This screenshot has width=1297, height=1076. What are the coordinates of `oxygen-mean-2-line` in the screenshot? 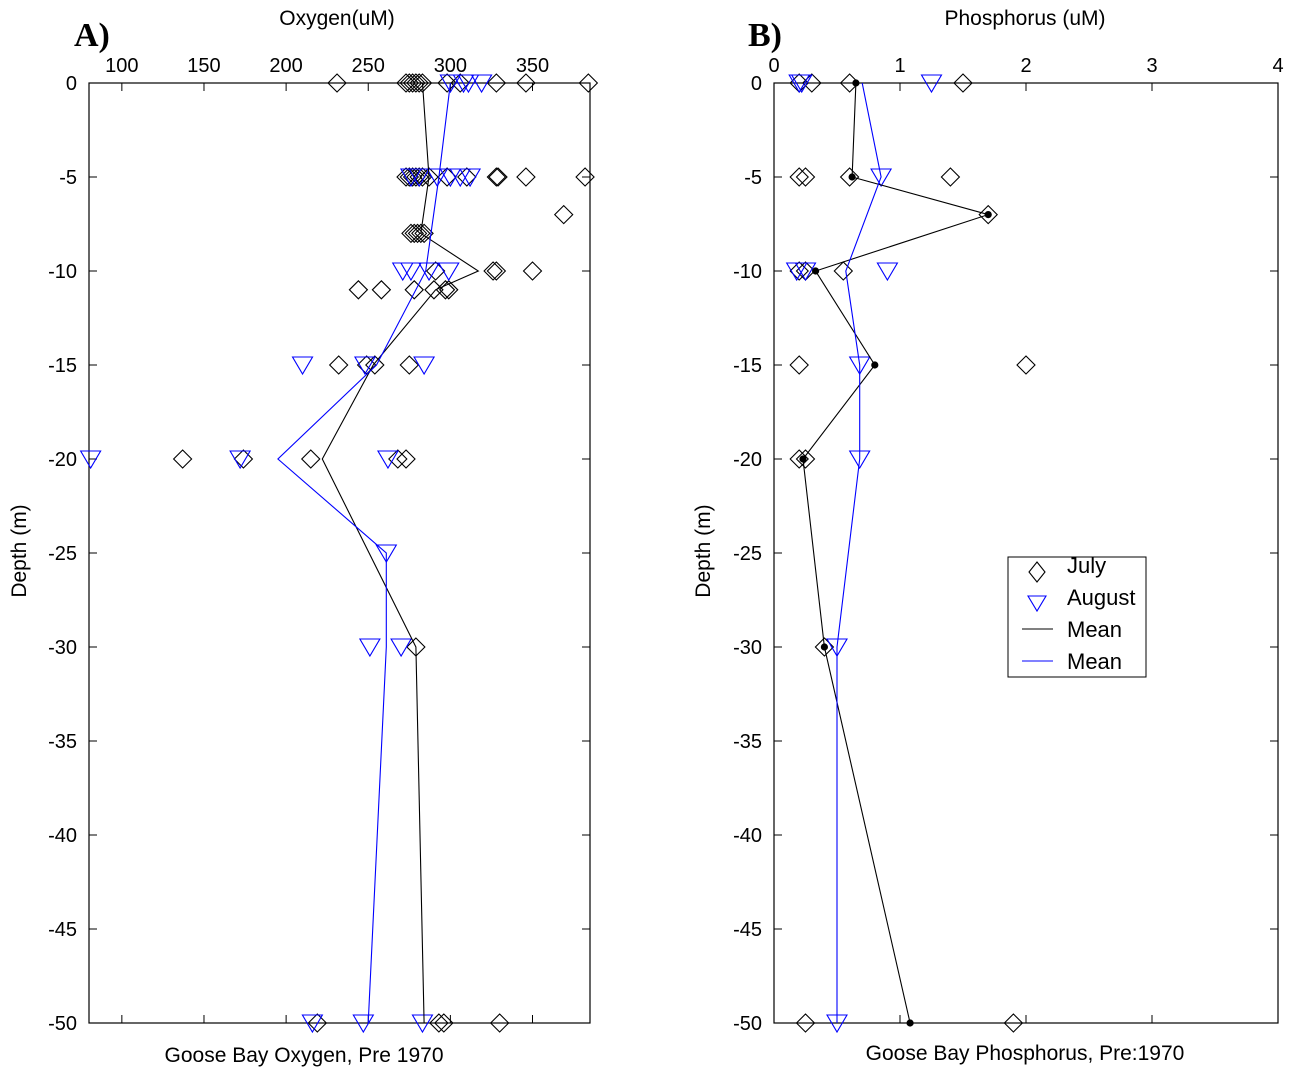 It's located at (400, 553).